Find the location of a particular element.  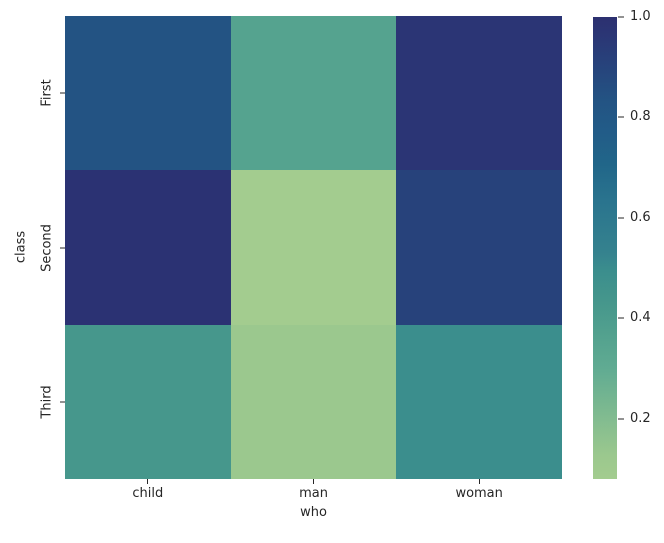

heatmap-cell-Second-man is located at coordinates (313, 247).